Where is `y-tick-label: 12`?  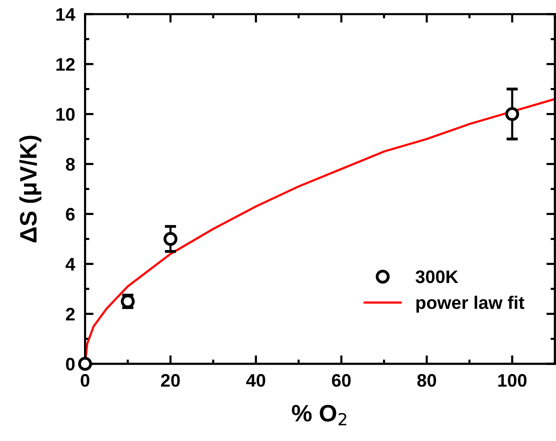
y-tick-label: 12 is located at coordinates (65, 64).